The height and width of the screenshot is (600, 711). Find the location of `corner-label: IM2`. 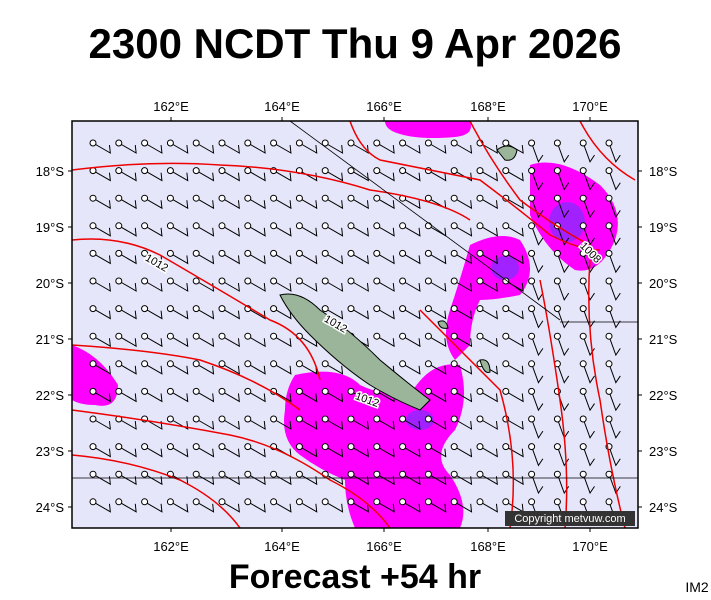

corner-label: IM2 is located at coordinates (697, 587).